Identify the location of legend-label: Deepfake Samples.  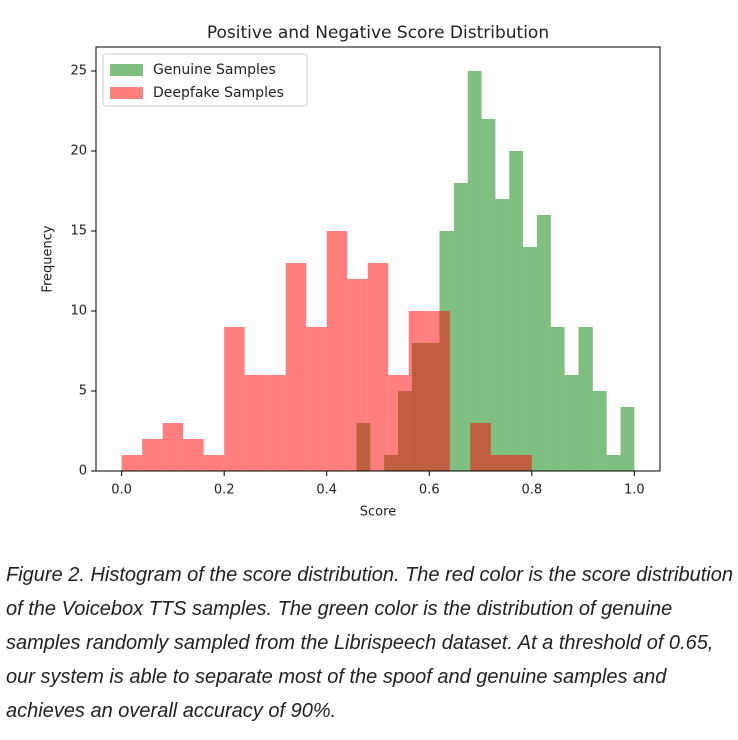
(218, 93).